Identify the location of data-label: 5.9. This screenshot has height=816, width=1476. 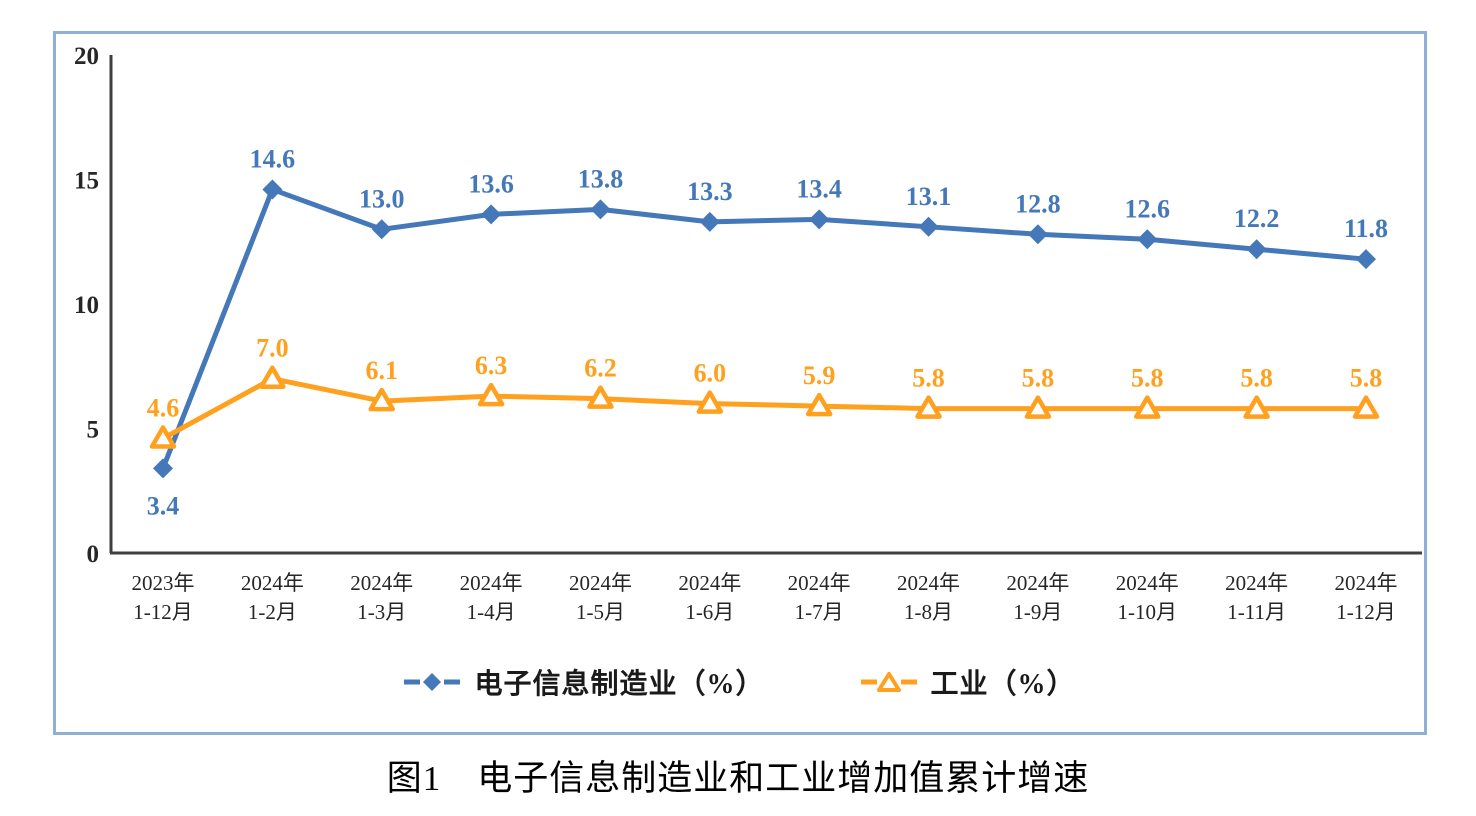
(819, 375).